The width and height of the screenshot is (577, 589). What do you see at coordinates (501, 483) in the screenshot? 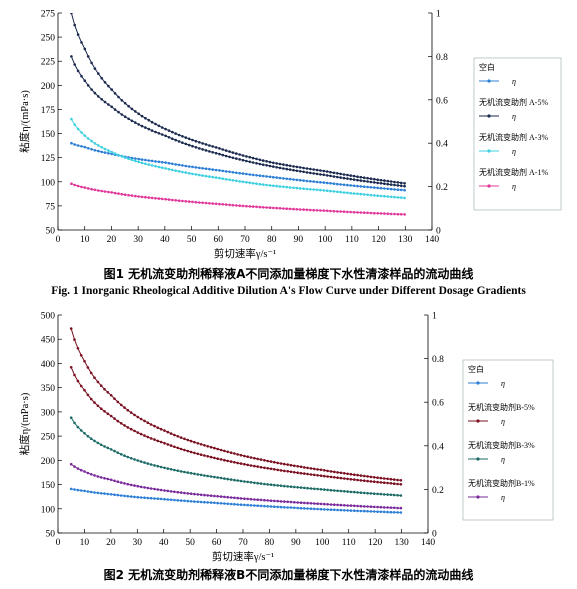
I see `legend-entry-name: 无机流变助剂B-1%` at bounding box center [501, 483].